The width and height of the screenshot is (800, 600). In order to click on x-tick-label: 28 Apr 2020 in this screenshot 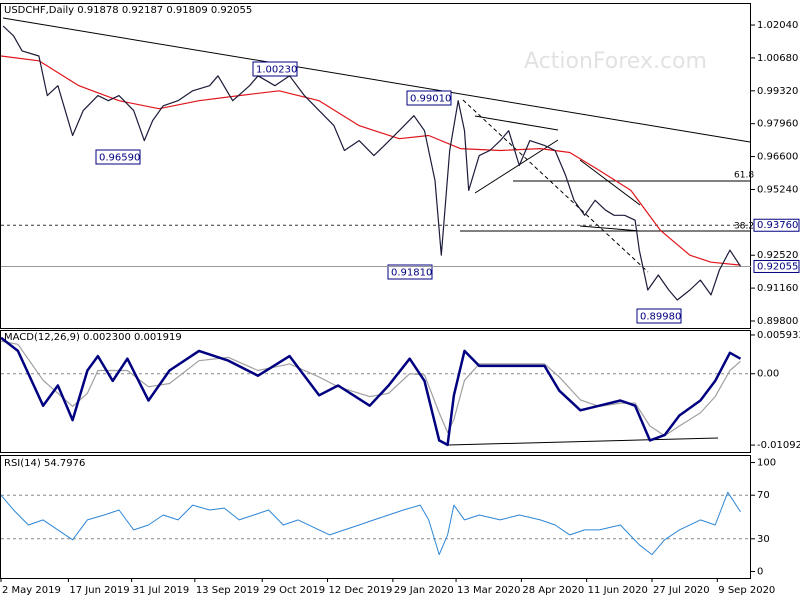, I will do `click(553, 590)`.